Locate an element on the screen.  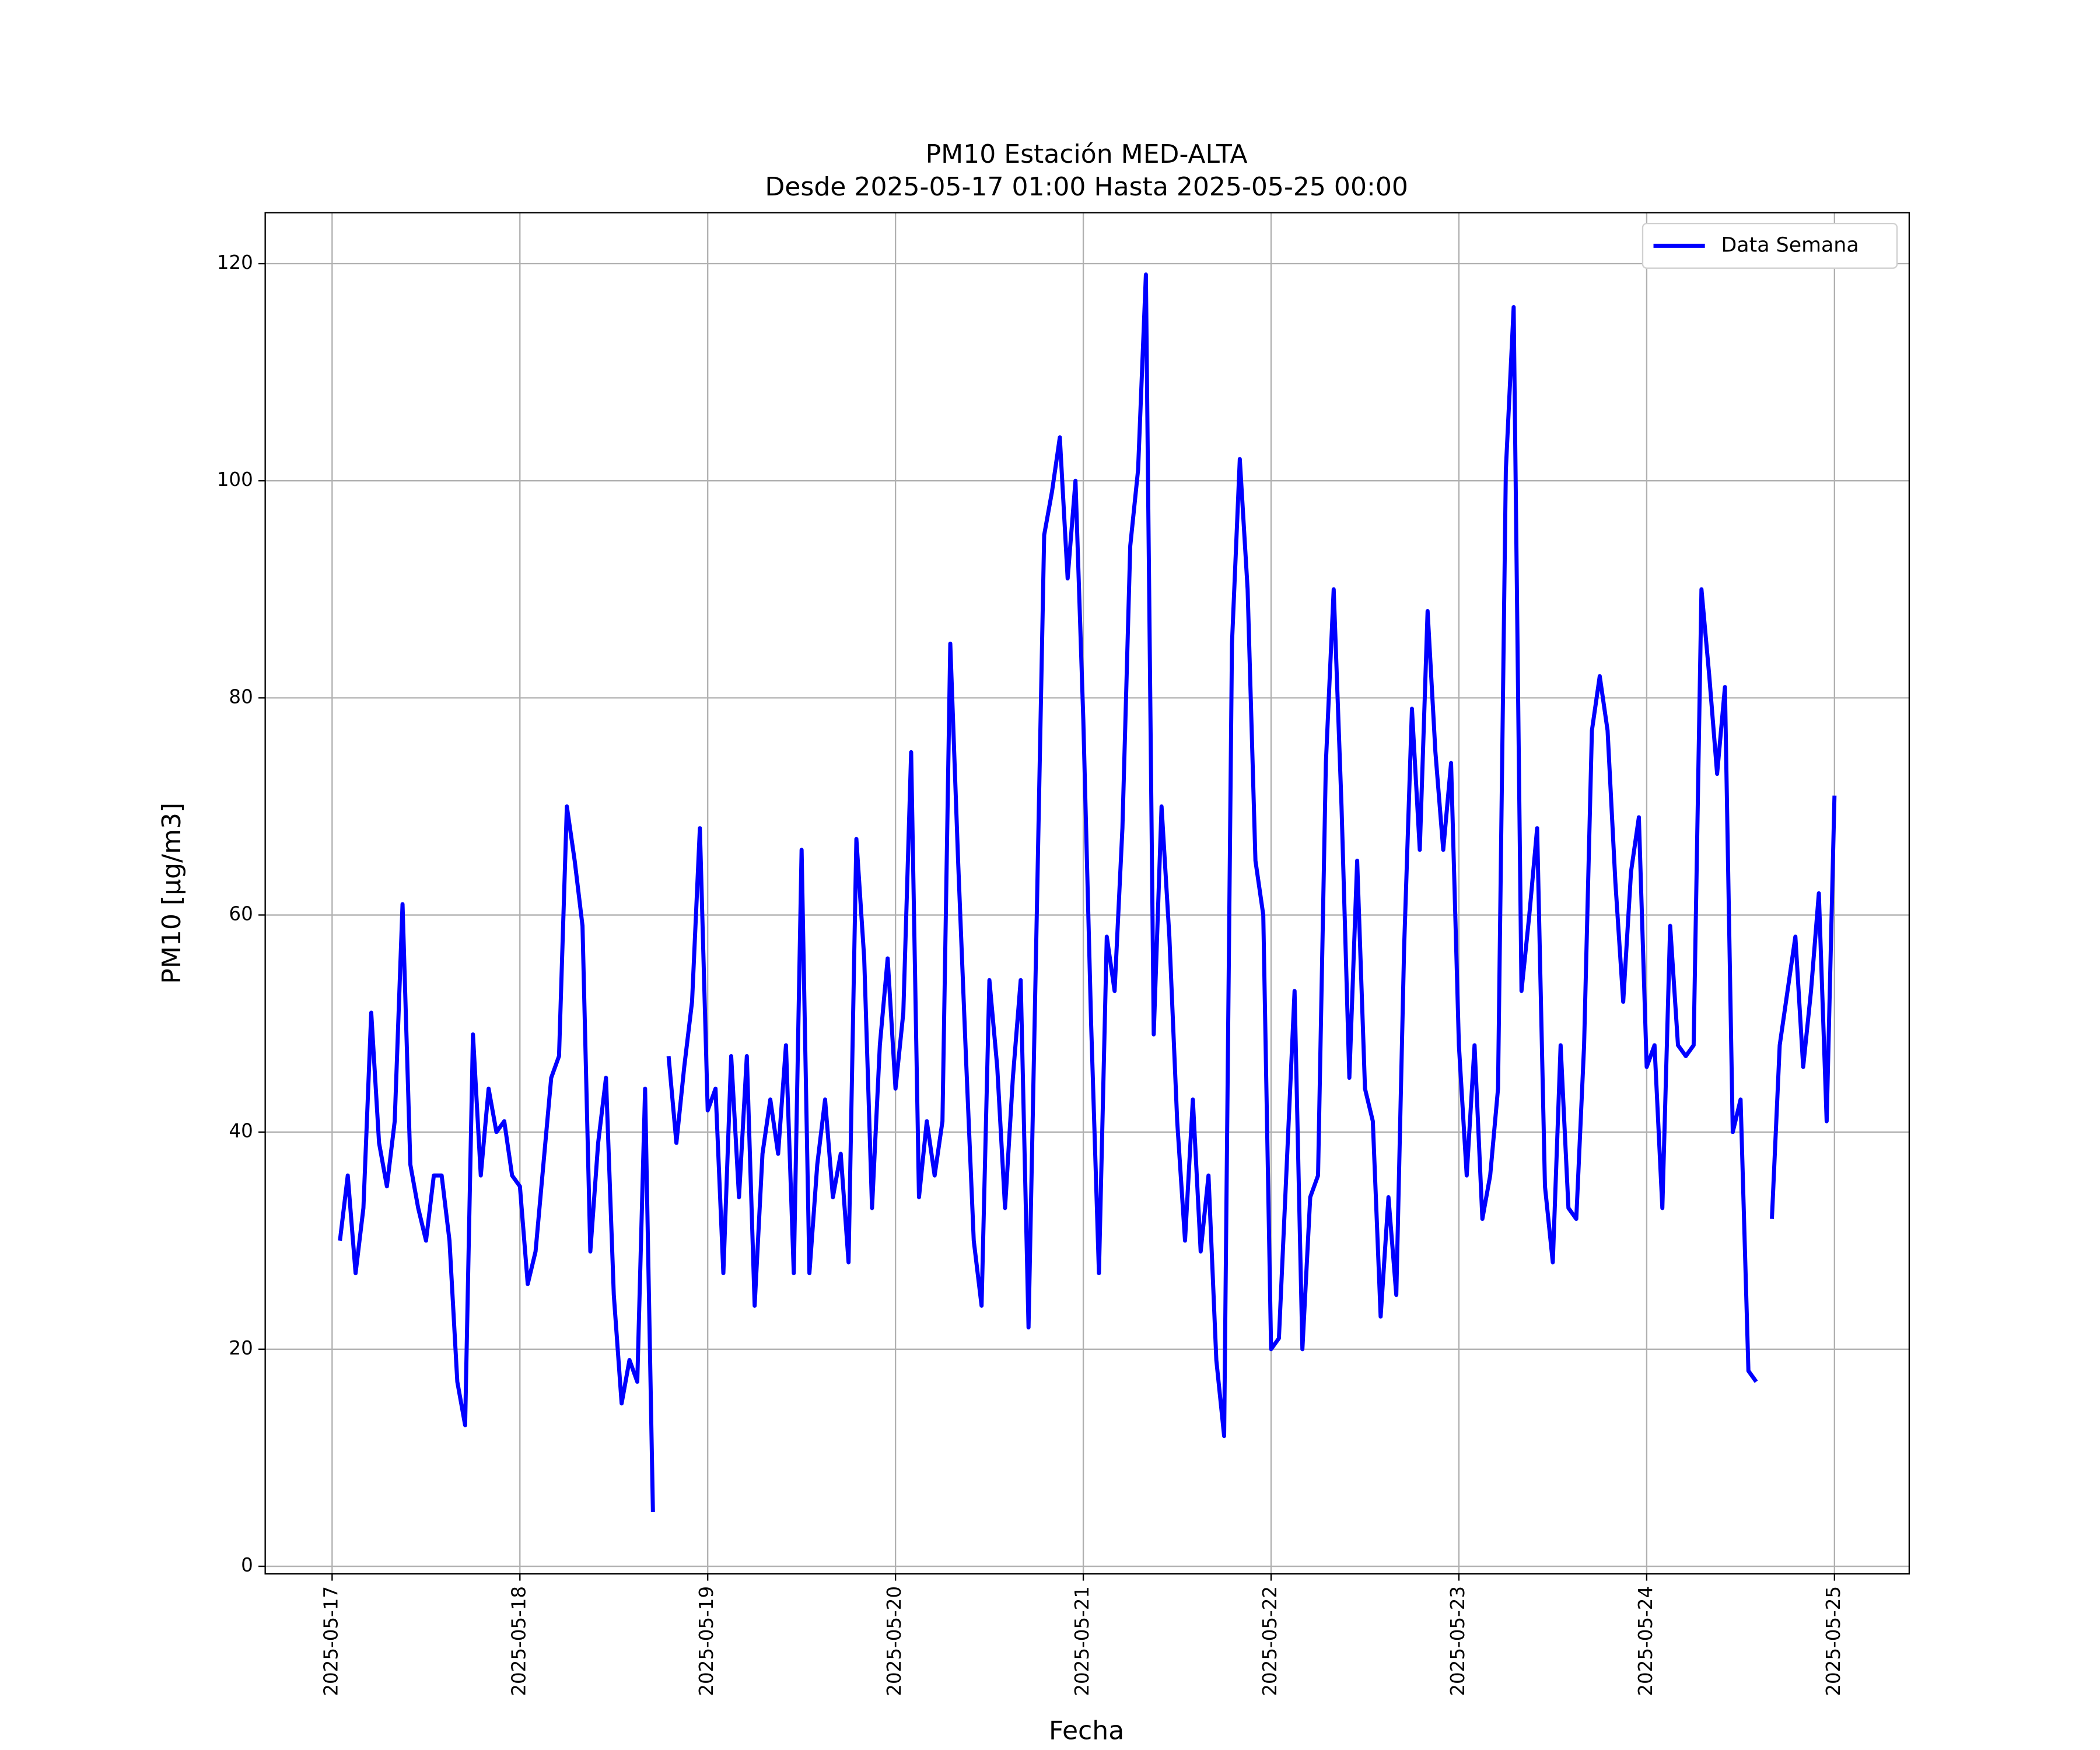
y-tick-label: 80 is located at coordinates (241, 696).